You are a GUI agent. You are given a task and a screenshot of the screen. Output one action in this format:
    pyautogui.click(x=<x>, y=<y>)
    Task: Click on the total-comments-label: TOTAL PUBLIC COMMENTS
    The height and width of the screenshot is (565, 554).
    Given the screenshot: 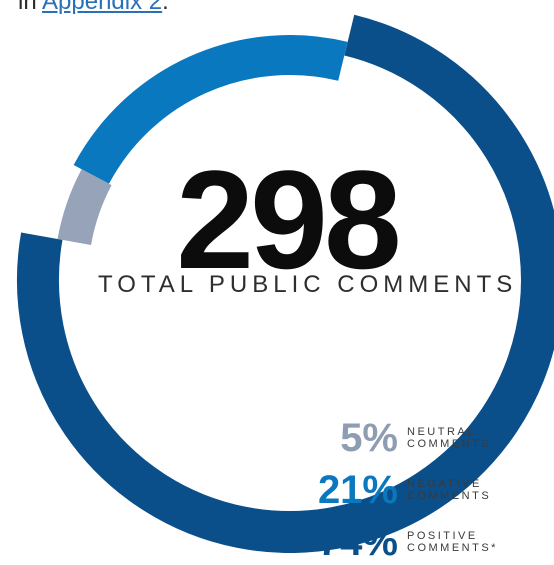 What is the action you would take?
    pyautogui.click(x=308, y=284)
    